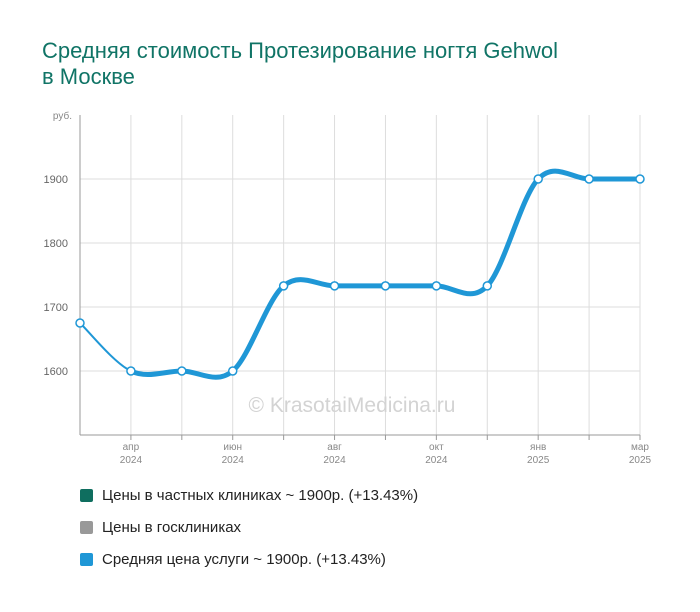  What do you see at coordinates (538, 447) in the screenshot?
I see `x-tick-label-month: янв` at bounding box center [538, 447].